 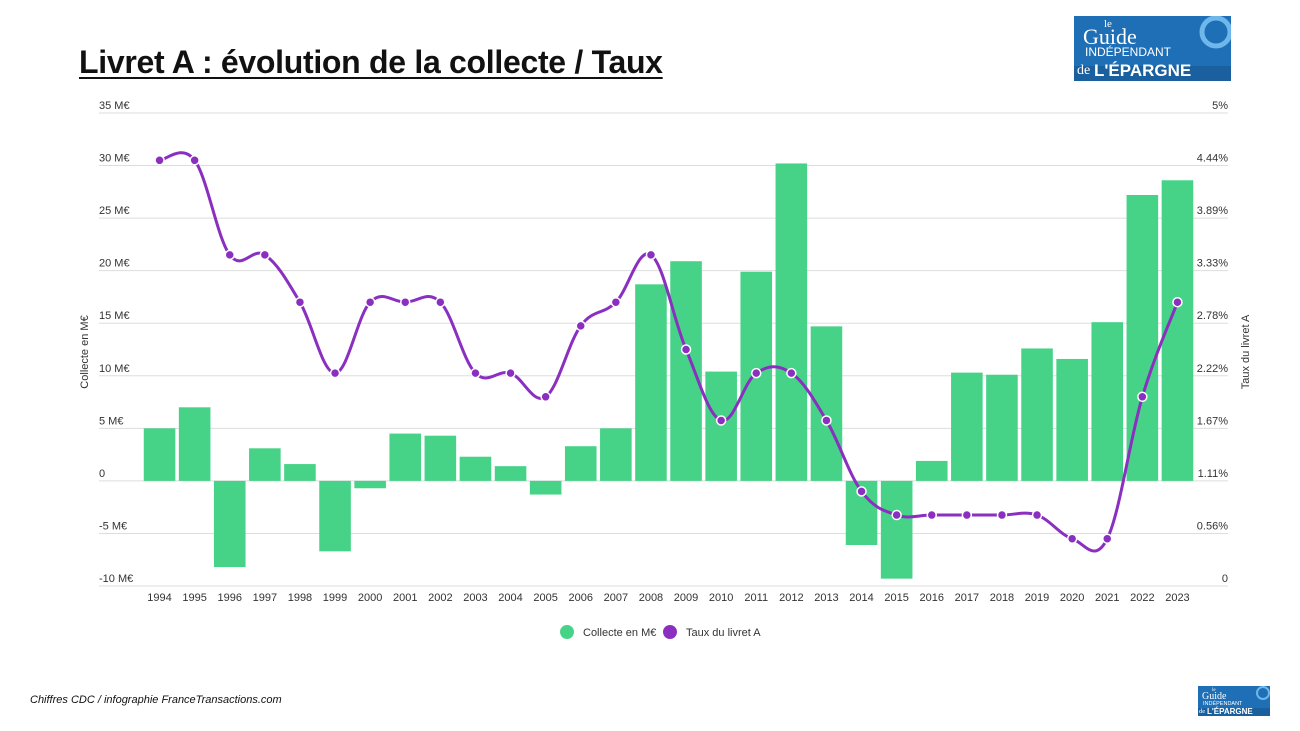 What do you see at coordinates (230, 598) in the screenshot?
I see `x-tick-label: 1996` at bounding box center [230, 598].